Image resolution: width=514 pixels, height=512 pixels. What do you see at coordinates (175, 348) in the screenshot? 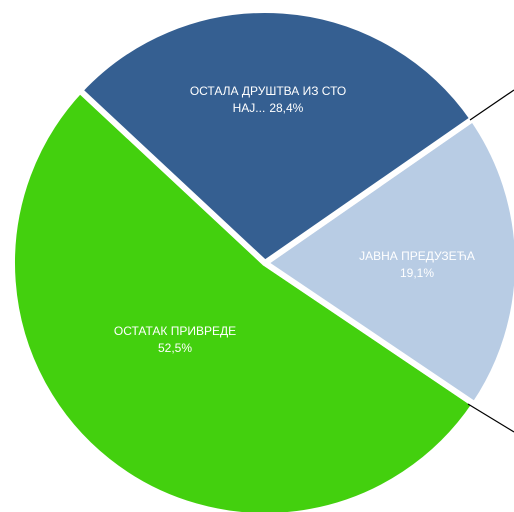
I see `value-label: 52,5%` at bounding box center [175, 348].